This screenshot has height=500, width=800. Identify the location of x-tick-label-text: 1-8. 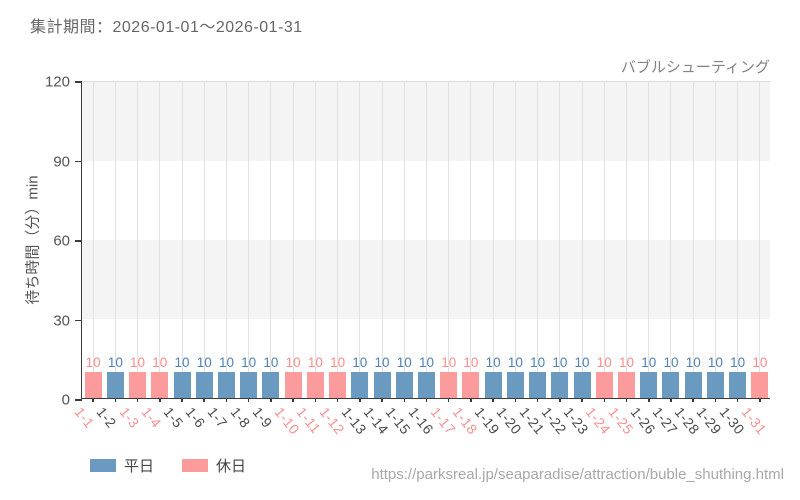
(240, 417).